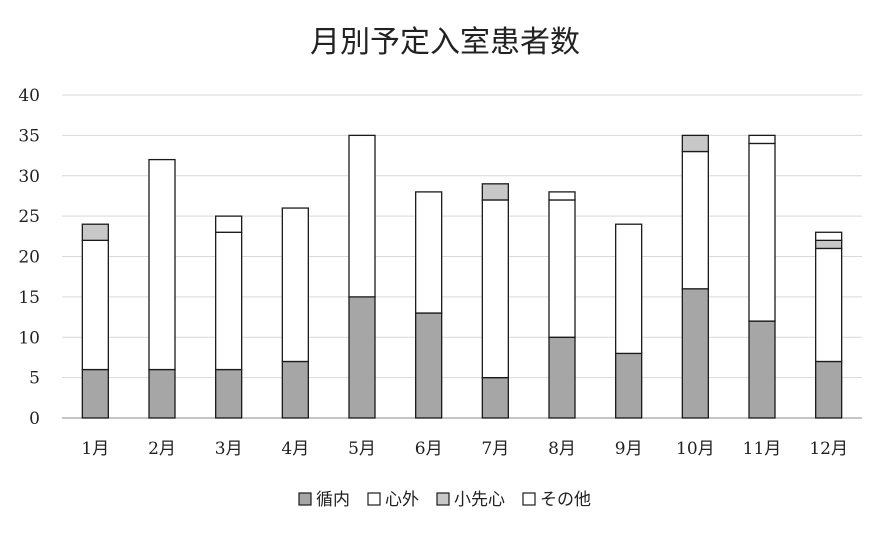 This screenshot has height=534, width=890. What do you see at coordinates (479, 500) in the screenshot?
I see `legend-label: 小先心` at bounding box center [479, 500].